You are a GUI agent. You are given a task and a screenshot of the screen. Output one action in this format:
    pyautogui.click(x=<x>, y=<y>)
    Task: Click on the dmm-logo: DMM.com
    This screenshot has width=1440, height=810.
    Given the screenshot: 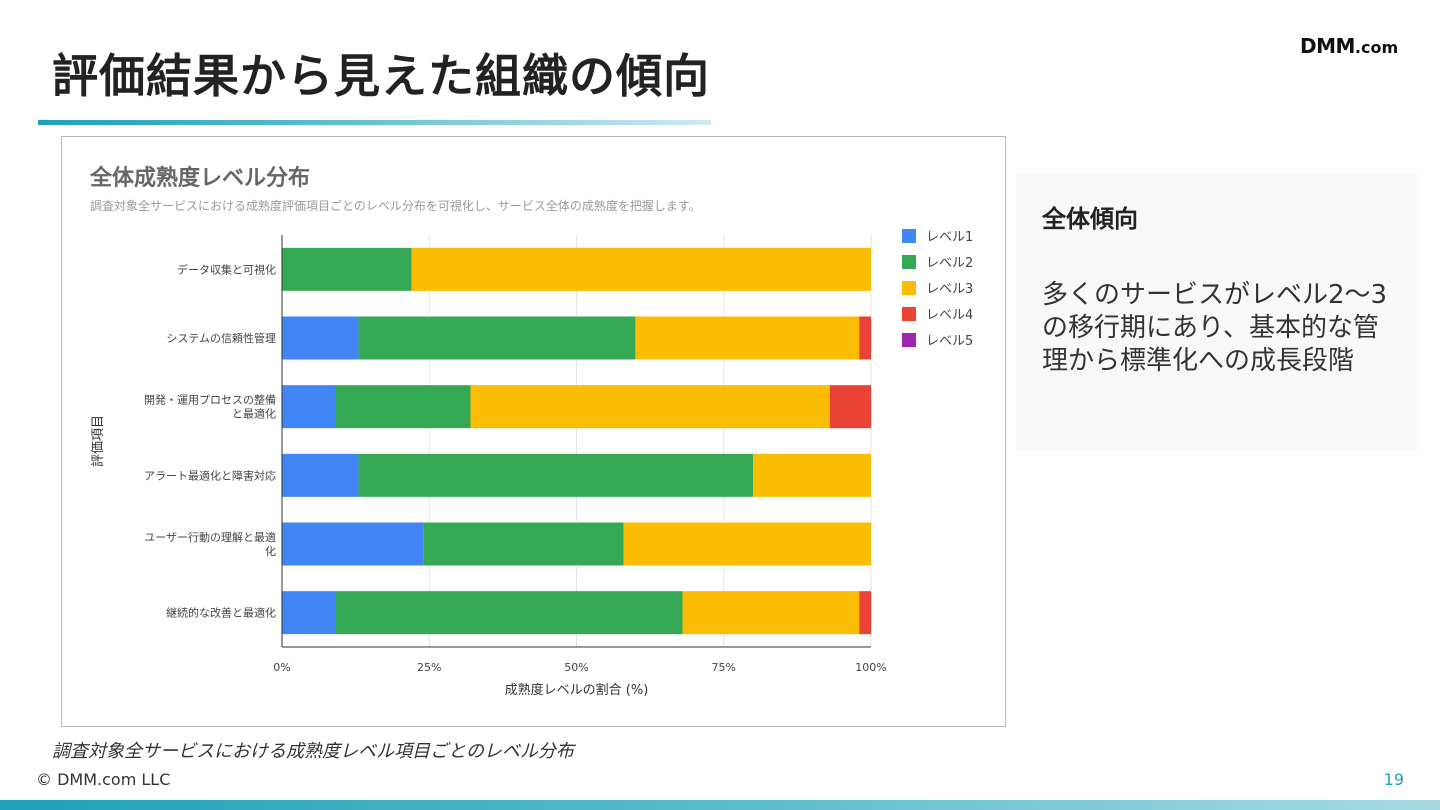 What is the action you would take?
    pyautogui.click(x=1349, y=46)
    